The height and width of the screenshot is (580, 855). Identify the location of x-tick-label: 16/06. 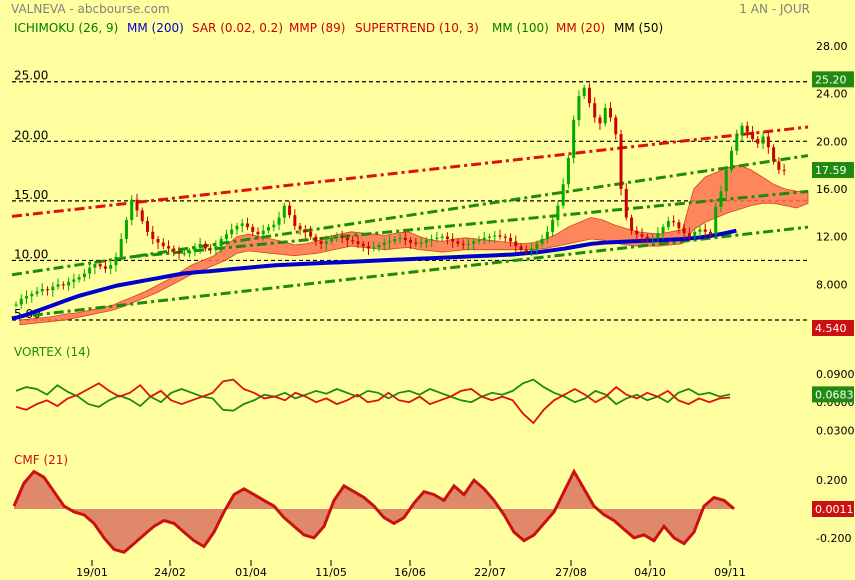
(410, 572).